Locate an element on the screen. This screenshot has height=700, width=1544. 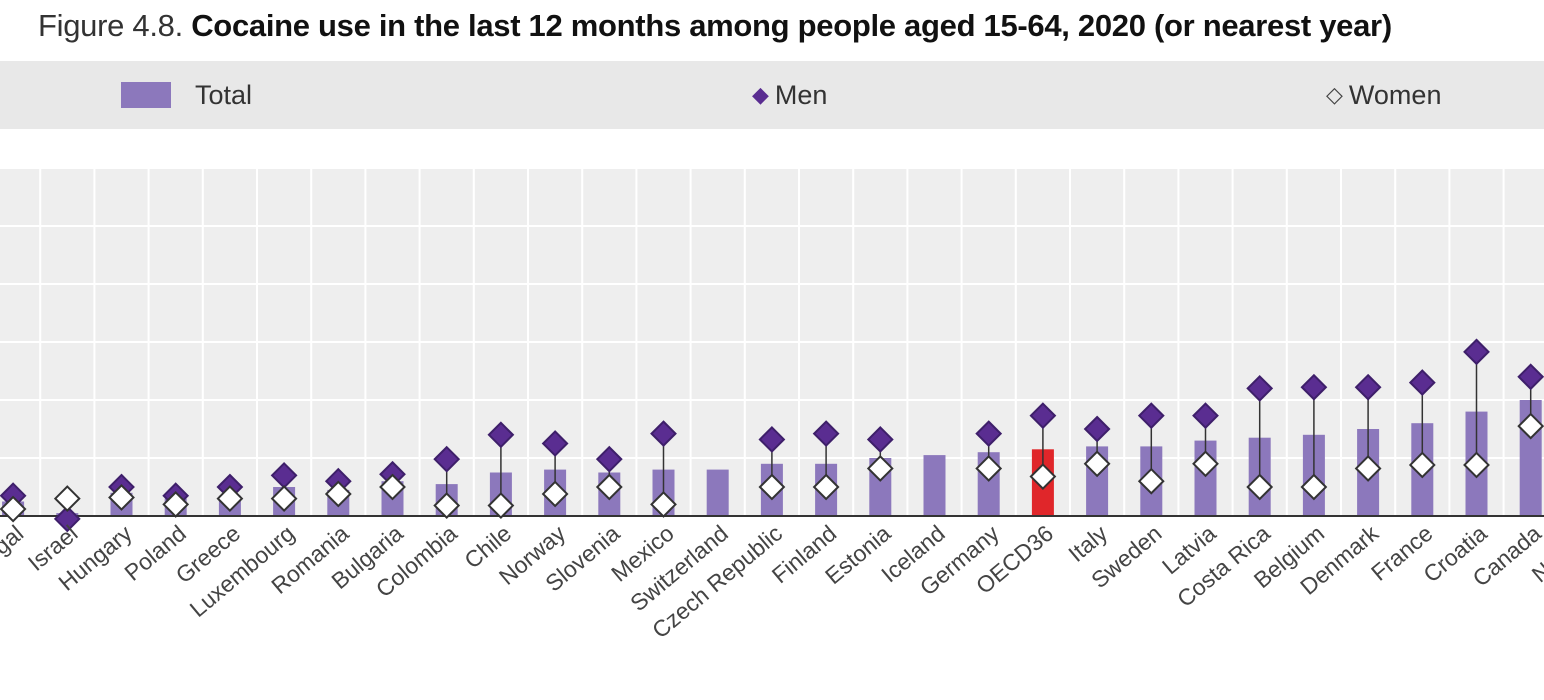
category-label: Canada is located at coordinates (1505, 556).